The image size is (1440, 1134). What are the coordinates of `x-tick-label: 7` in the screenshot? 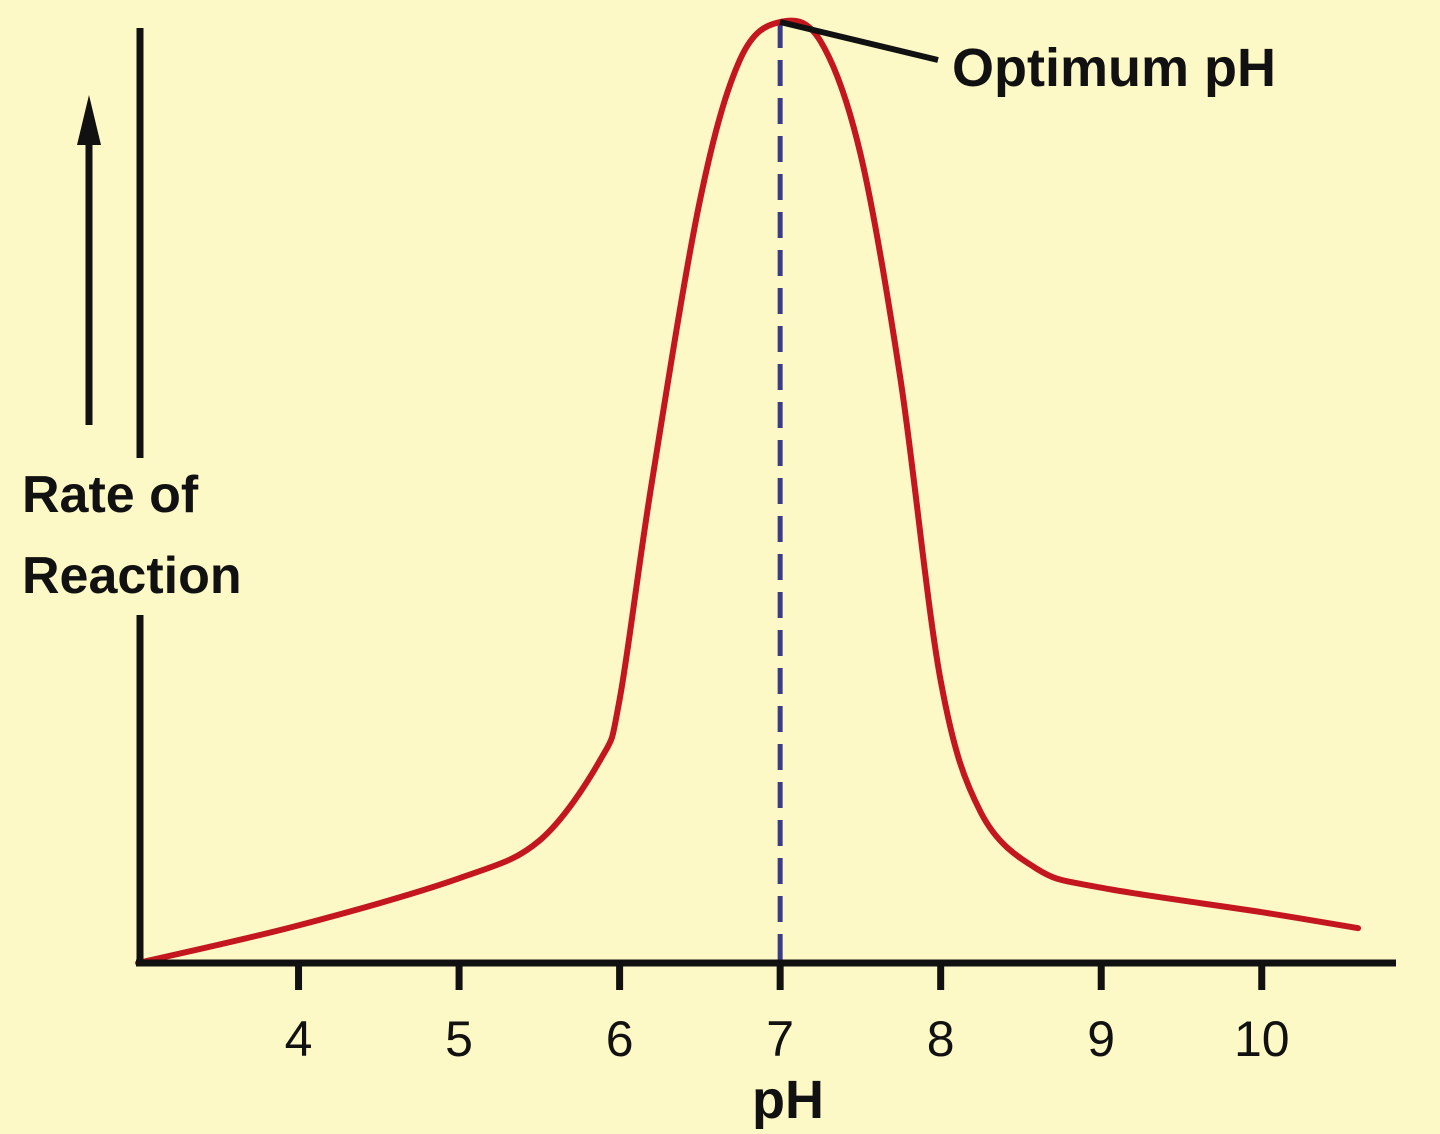 It's located at (780, 1039).